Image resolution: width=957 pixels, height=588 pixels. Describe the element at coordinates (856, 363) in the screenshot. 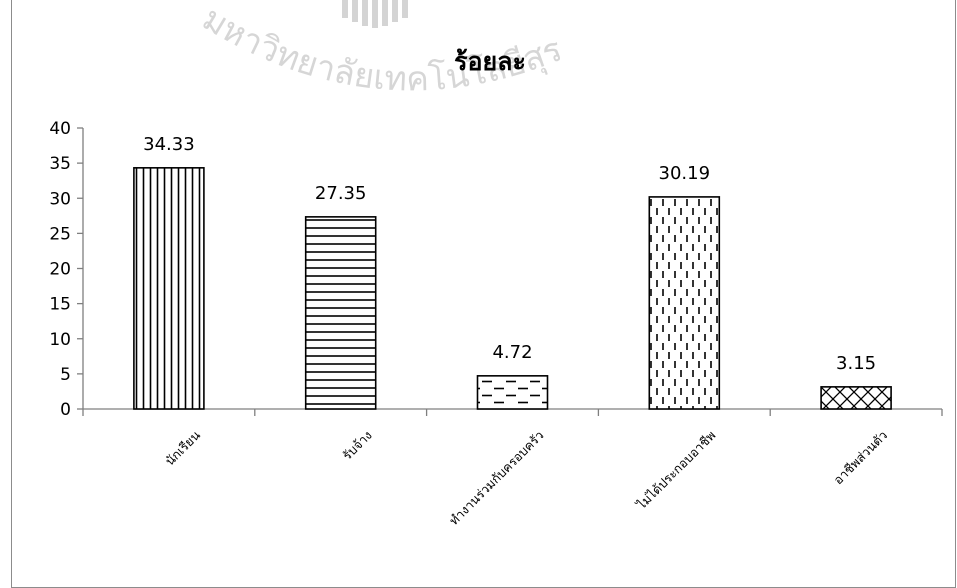

I see `data-label: 3.15` at that location.